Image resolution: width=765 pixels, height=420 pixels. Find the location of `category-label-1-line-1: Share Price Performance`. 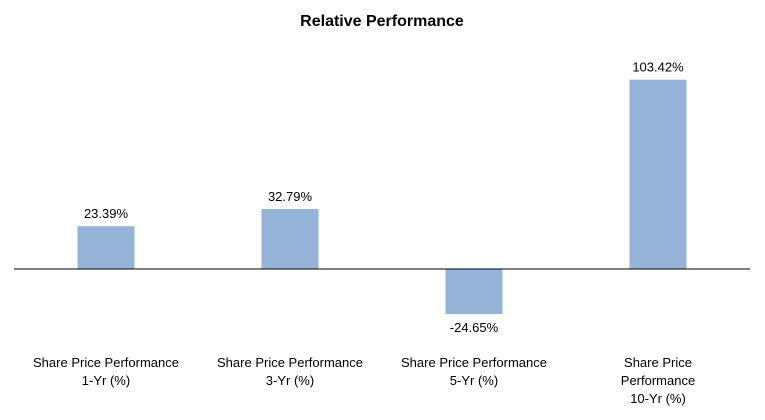

category-label-1-line-1: Share Price Performance is located at coordinates (106, 362).